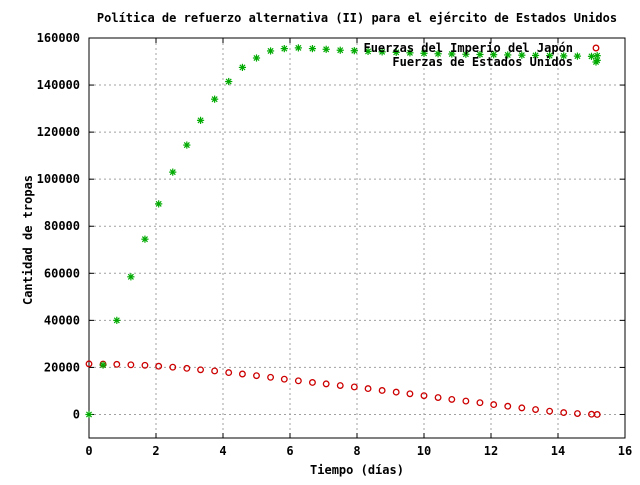 The width and height of the screenshot is (640, 485). What do you see at coordinates (58, 85) in the screenshot?
I see `y-tick-label: 140000` at bounding box center [58, 85].